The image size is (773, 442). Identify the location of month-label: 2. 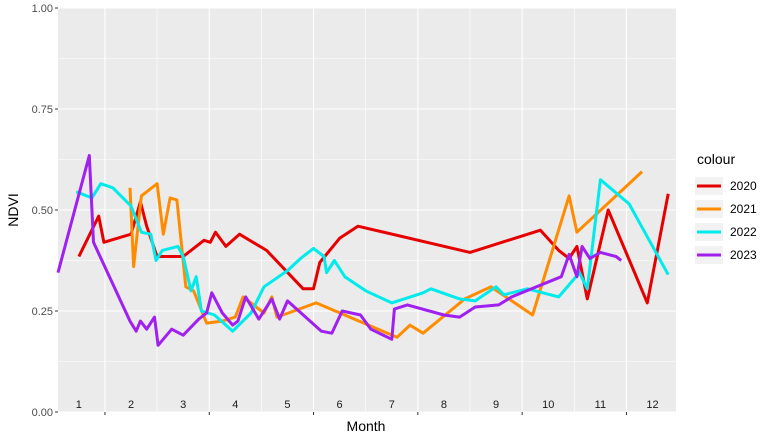
(131, 405).